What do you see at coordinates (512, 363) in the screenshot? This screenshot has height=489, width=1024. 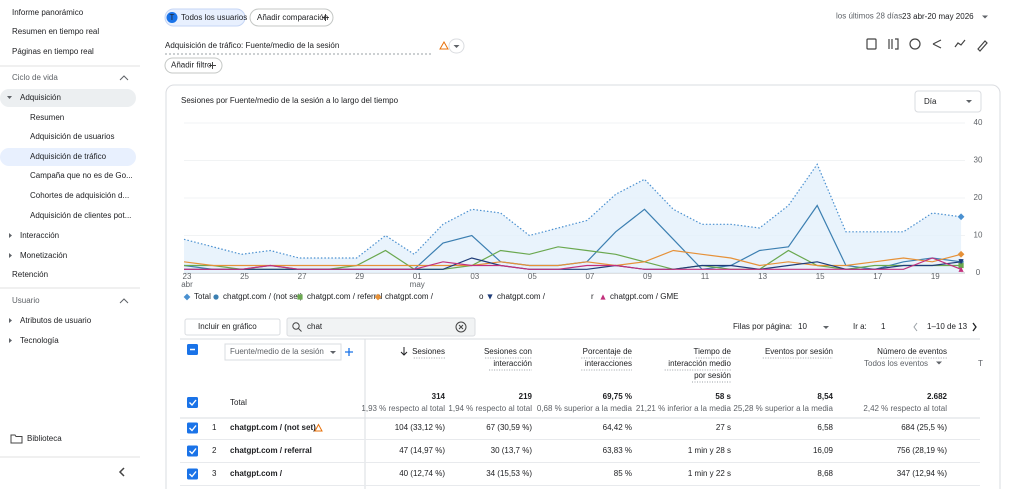 I see `column-header: interacción` at bounding box center [512, 363].